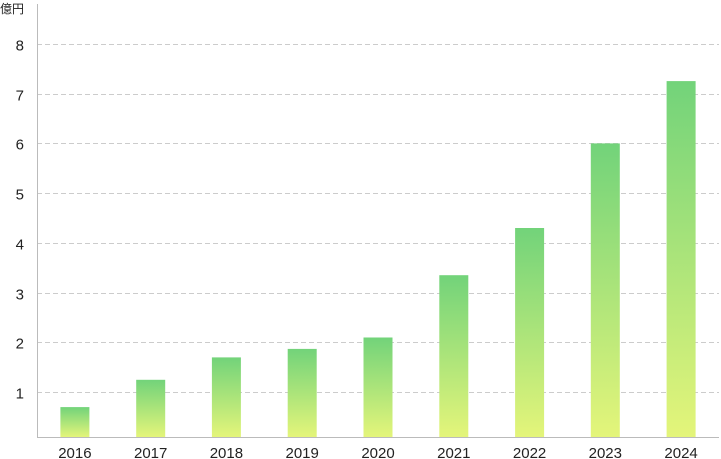 Image resolution: width=721 pixels, height=459 pixels. What do you see at coordinates (454, 356) in the screenshot?
I see `bar-2021` at bounding box center [454, 356].